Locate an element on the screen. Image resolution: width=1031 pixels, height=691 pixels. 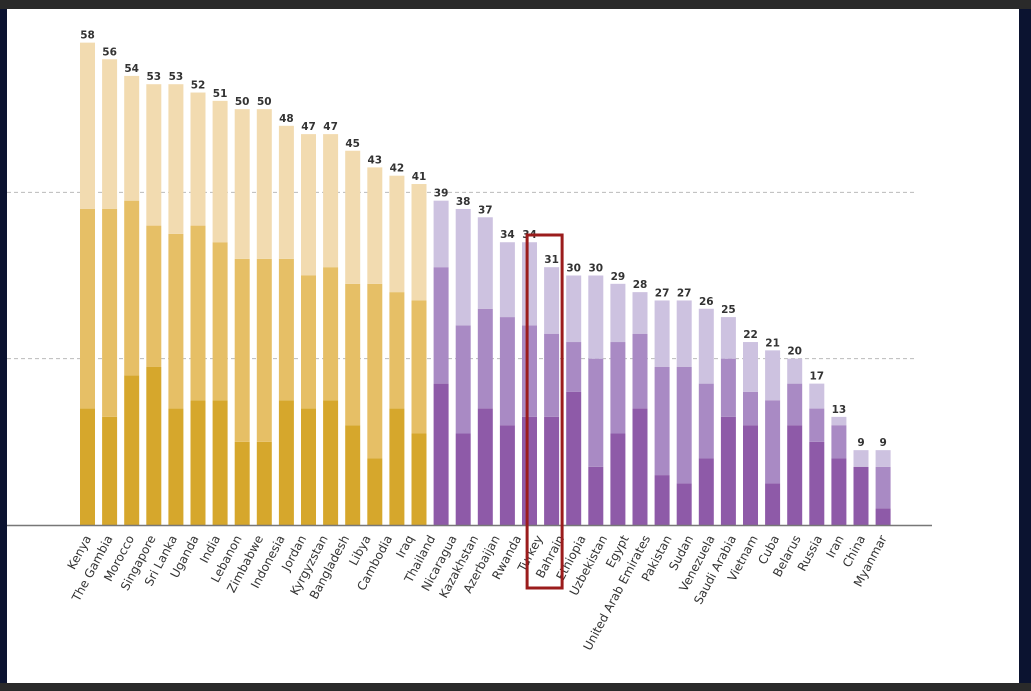
bar-lebanon-light is located at coordinates (242, 184).